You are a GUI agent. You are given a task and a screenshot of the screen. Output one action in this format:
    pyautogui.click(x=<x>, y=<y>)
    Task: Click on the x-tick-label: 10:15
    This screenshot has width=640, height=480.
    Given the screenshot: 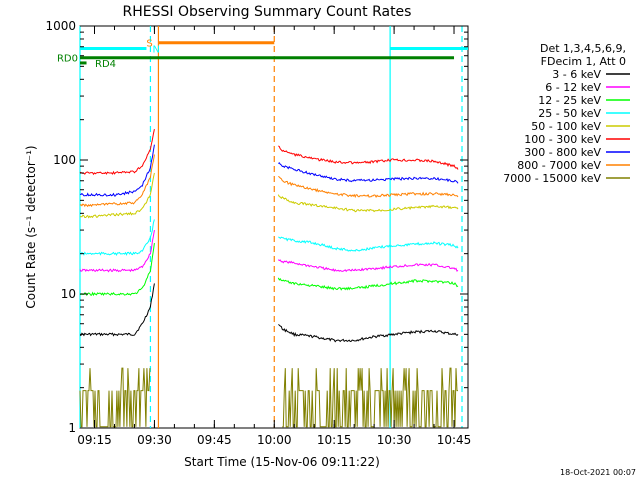 What is the action you would take?
    pyautogui.click(x=334, y=440)
    